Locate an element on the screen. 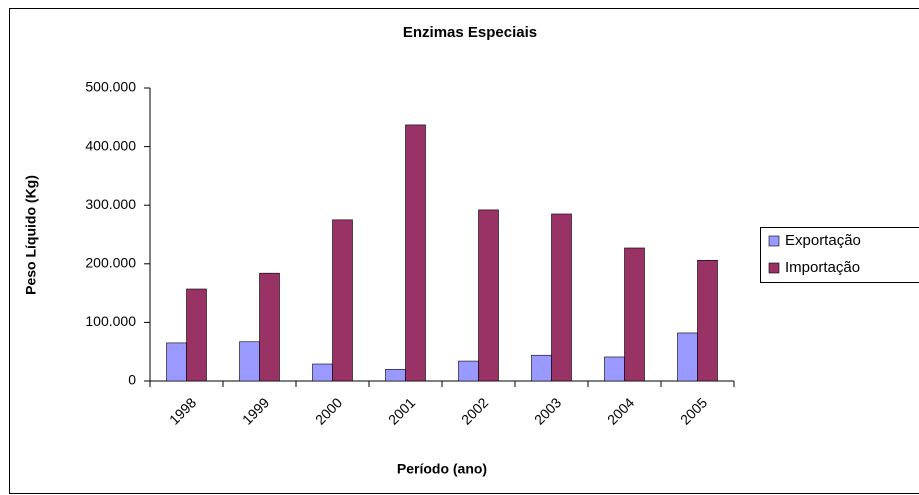 Image resolution: width=919 pixels, height=495 pixels. legend-label: Exportação is located at coordinates (823, 240).